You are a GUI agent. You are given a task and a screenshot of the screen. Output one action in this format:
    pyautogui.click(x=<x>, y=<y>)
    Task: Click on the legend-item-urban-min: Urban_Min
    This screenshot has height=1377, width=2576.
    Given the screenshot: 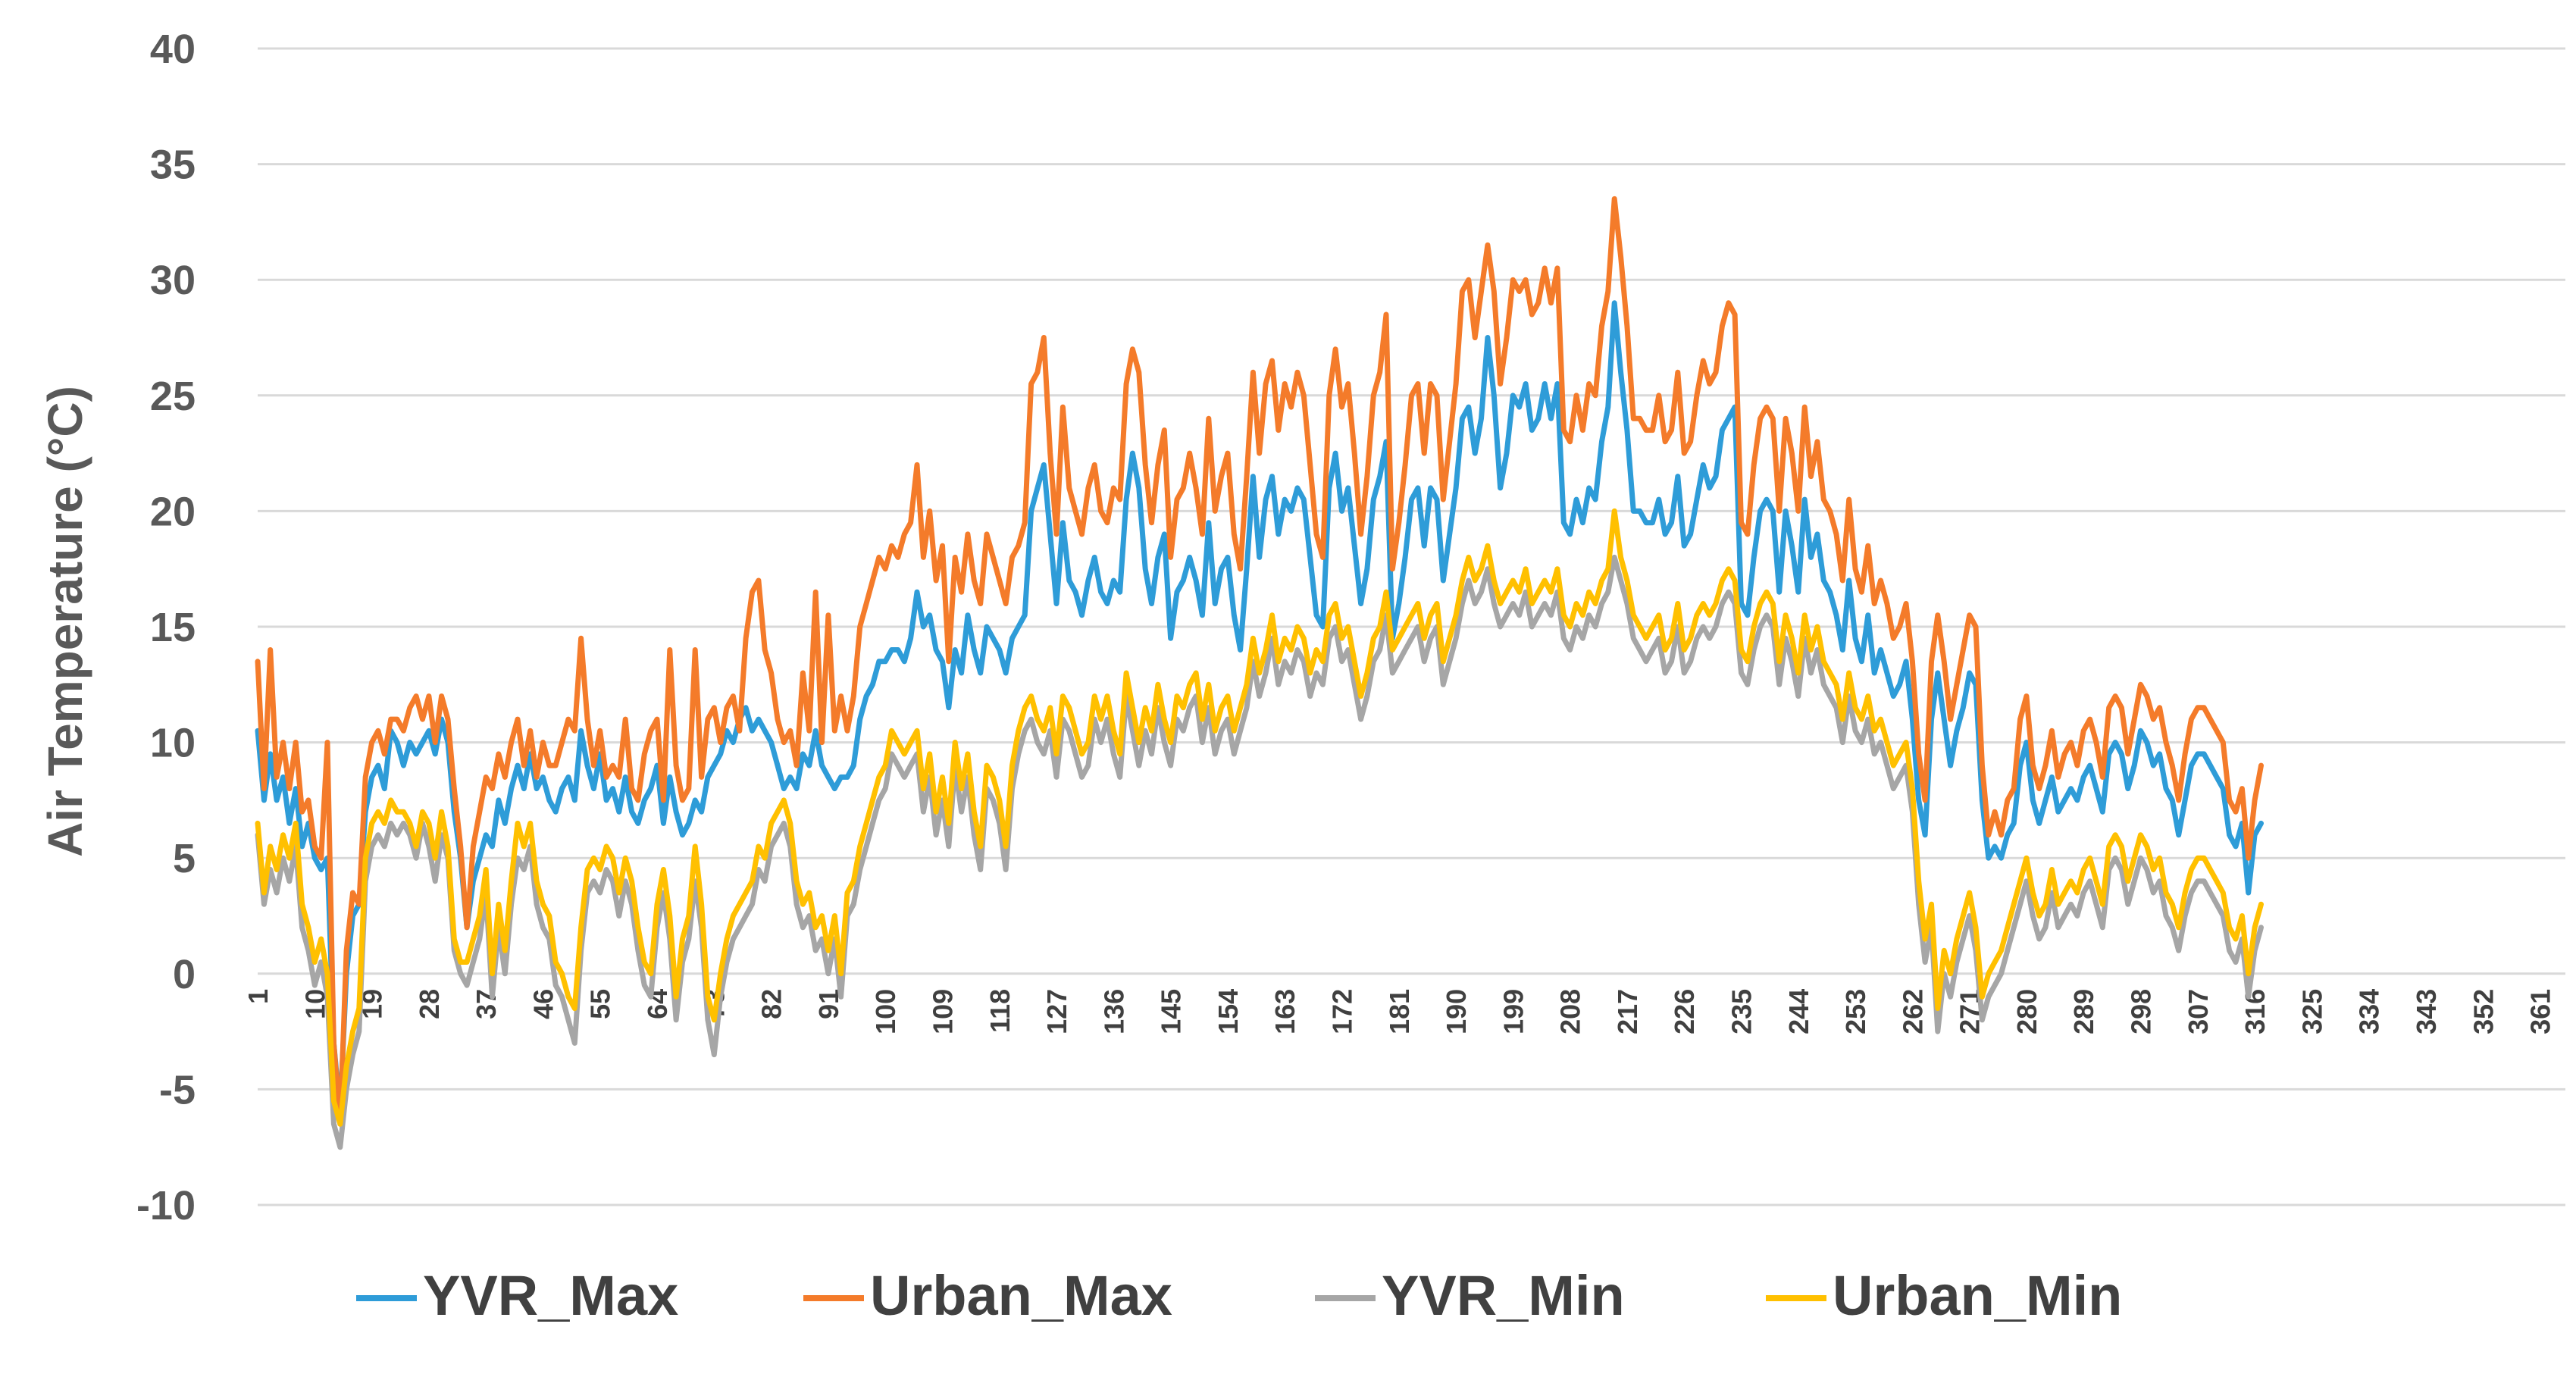 What is the action you would take?
    pyautogui.click(x=1944, y=1295)
    